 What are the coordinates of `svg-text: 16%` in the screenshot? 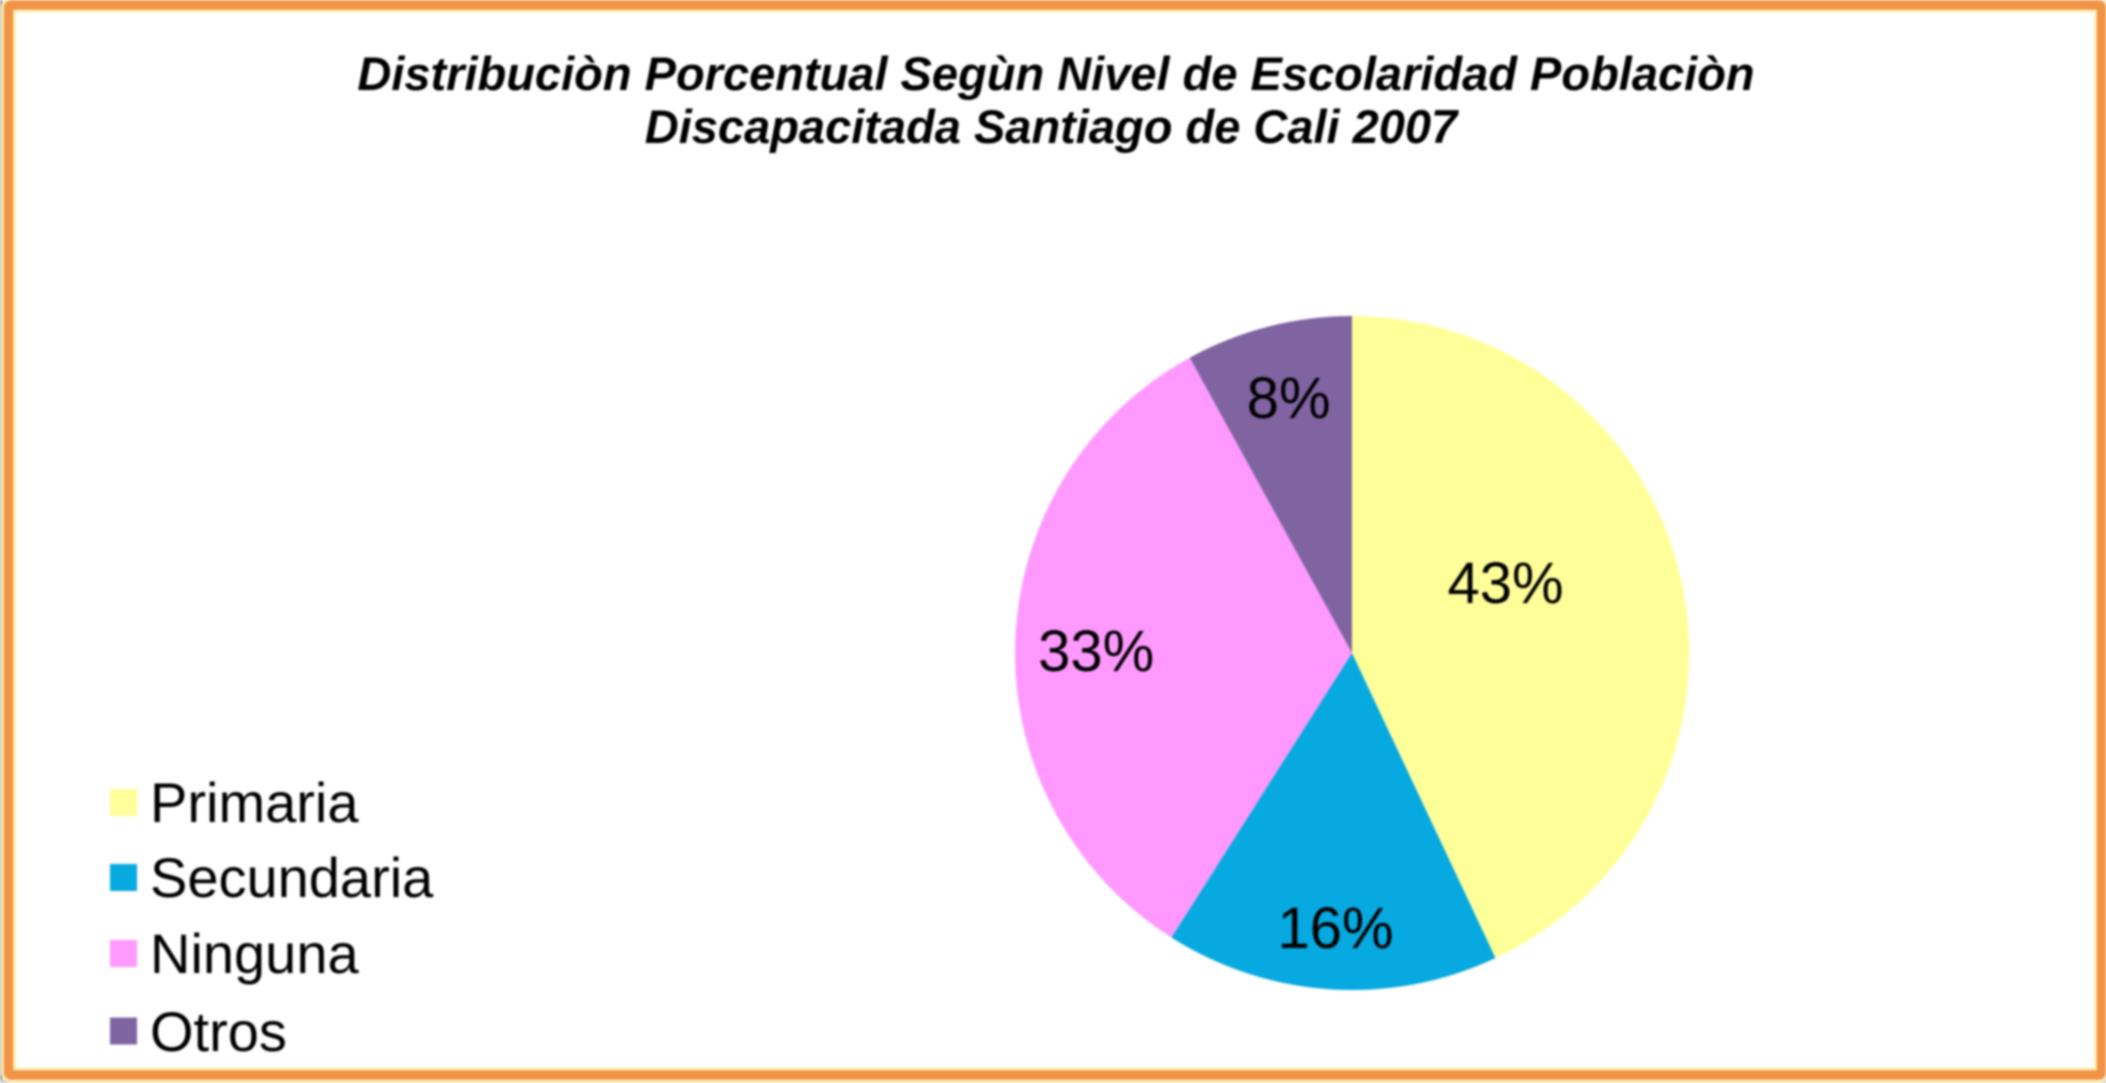 It's located at (1336, 928).